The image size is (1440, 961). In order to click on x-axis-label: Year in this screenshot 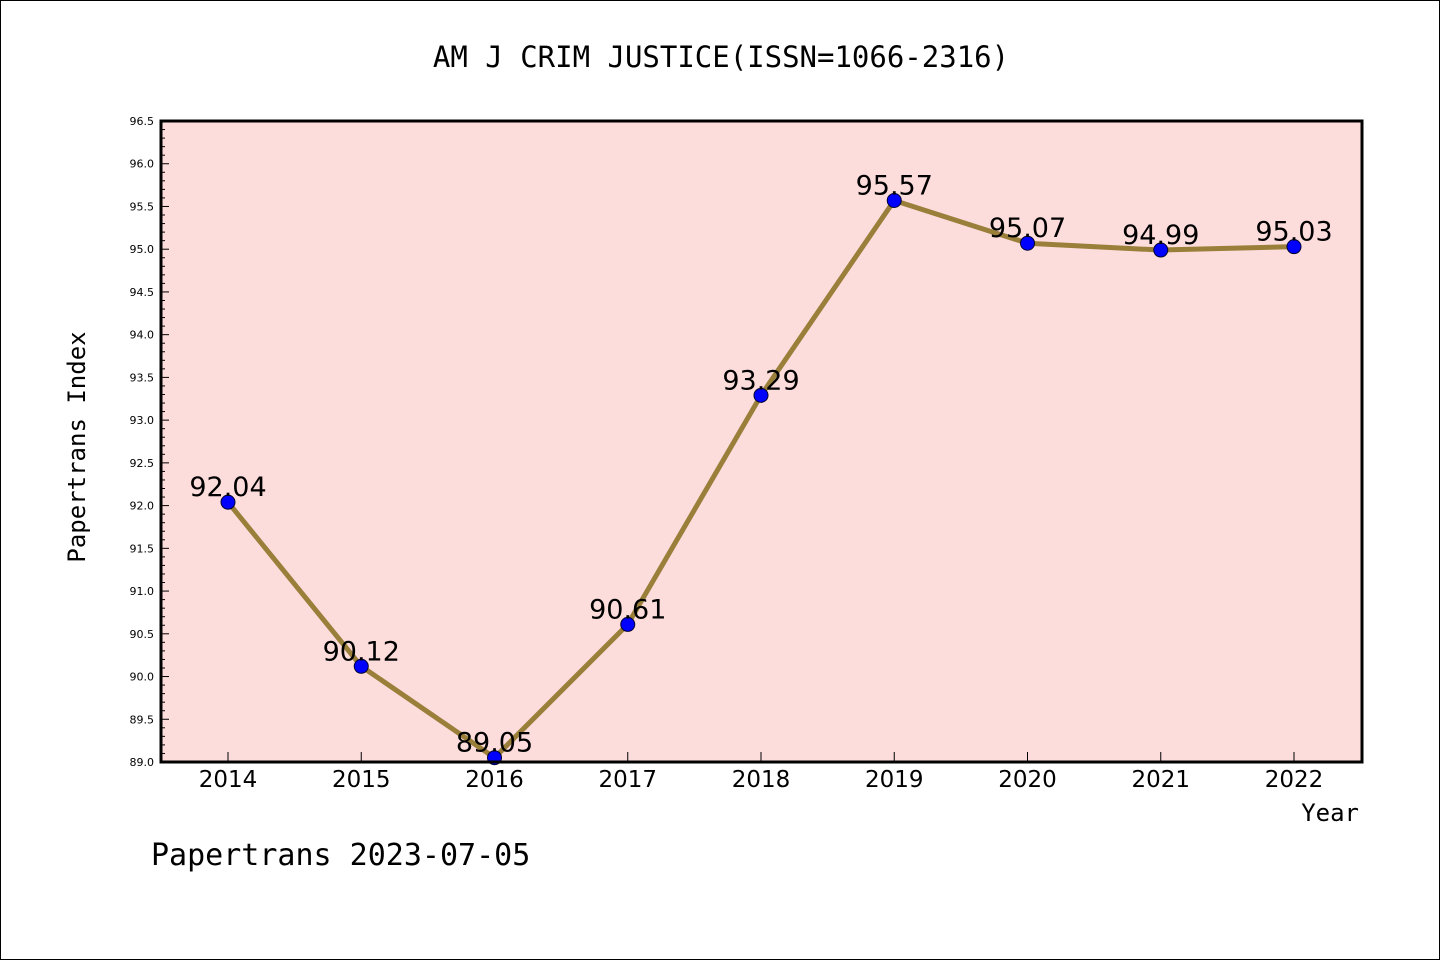, I will do `click(1330, 813)`.